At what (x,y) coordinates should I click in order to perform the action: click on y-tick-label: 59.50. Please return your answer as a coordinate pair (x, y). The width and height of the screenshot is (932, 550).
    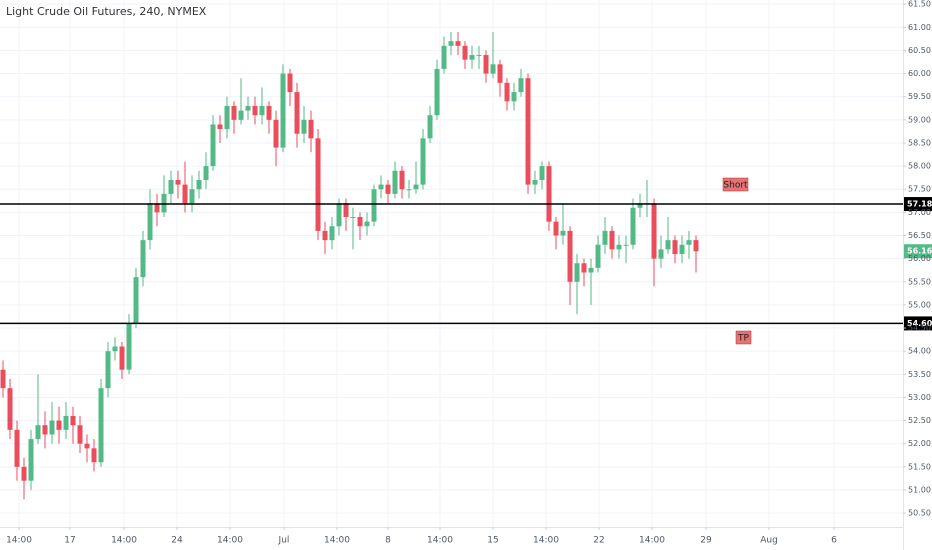
    Looking at the image, I should click on (919, 96).